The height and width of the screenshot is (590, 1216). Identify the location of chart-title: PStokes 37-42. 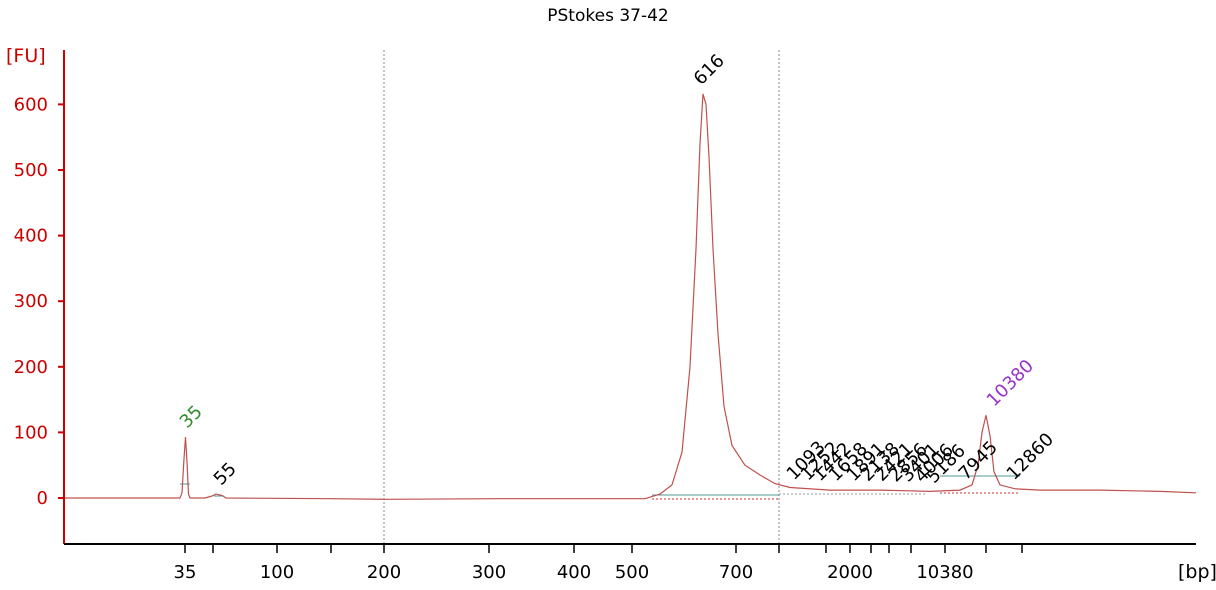
(608, 16).